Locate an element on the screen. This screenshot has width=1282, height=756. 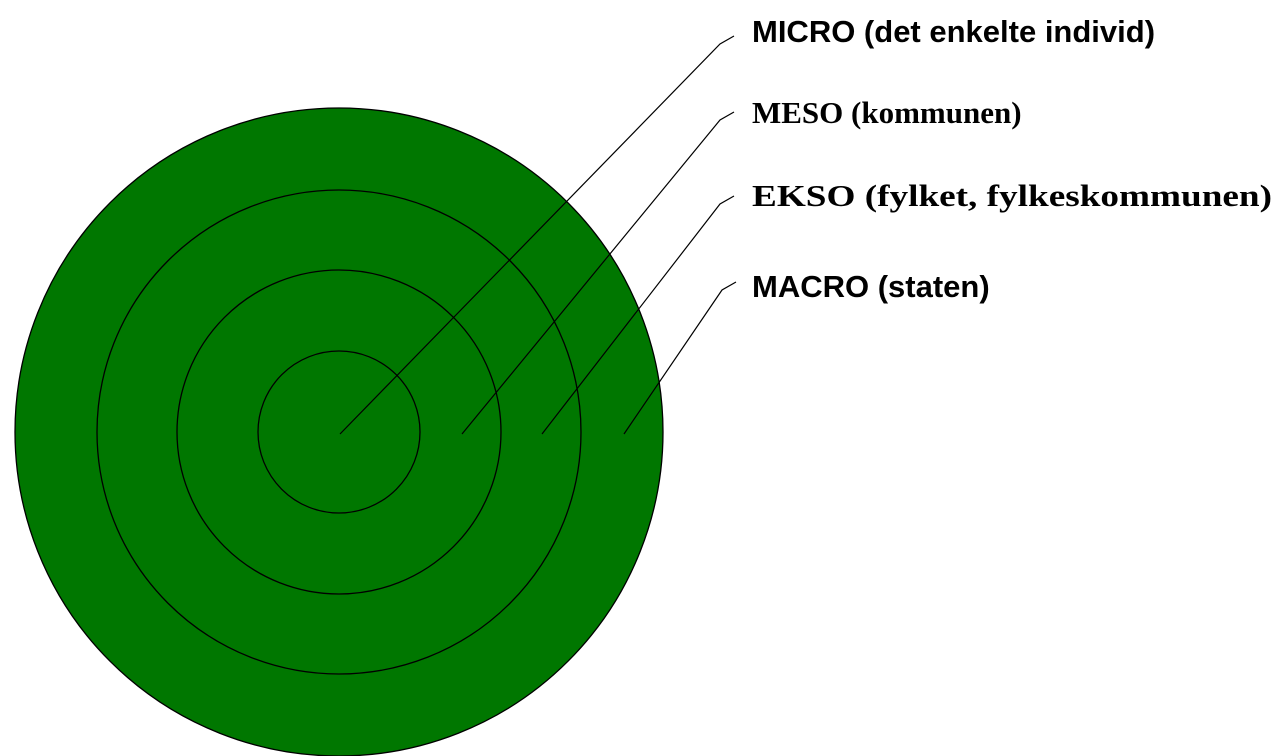
macro-label: MACRO (staten) is located at coordinates (871, 286).